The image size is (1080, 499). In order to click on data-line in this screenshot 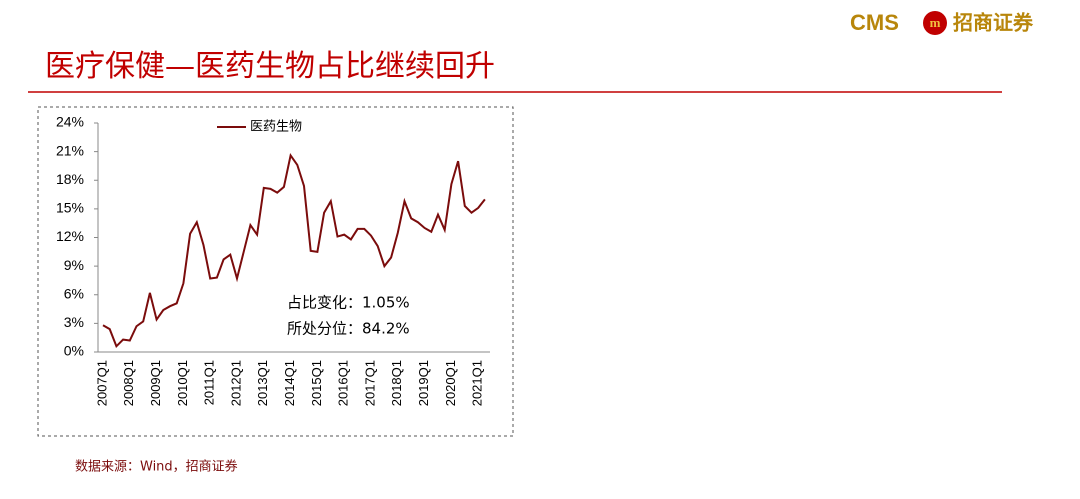, I will do `click(294, 250)`.